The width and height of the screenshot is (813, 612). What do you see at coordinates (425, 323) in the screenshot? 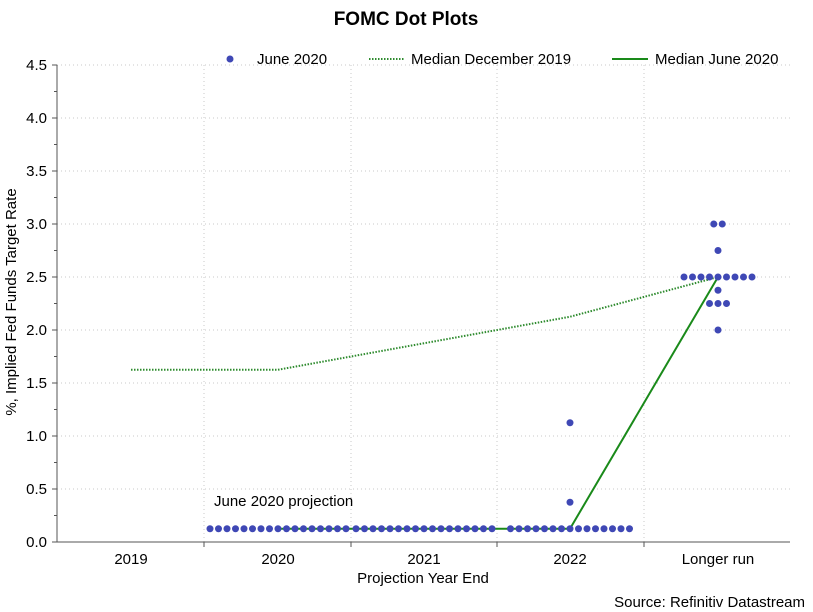
I see `series-line` at bounding box center [425, 323].